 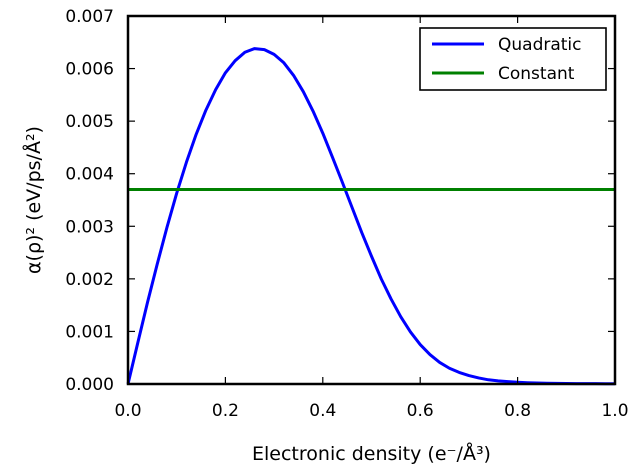 I want to click on y-tick-label: 0.001, so click(x=89, y=332).